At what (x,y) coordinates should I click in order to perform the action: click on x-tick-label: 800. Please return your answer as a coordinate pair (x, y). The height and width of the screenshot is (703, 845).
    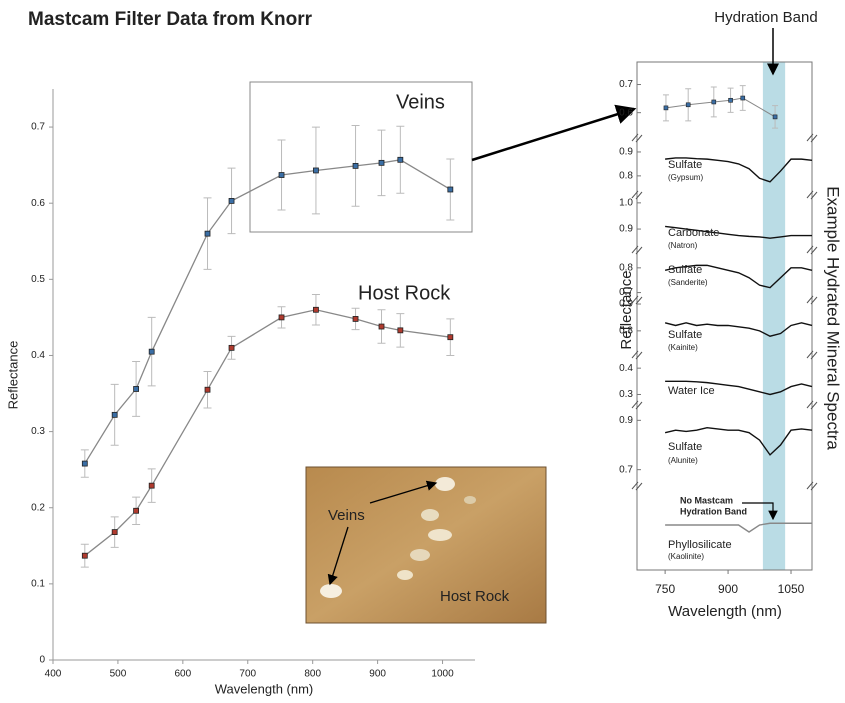
    Looking at the image, I should click on (312, 674).